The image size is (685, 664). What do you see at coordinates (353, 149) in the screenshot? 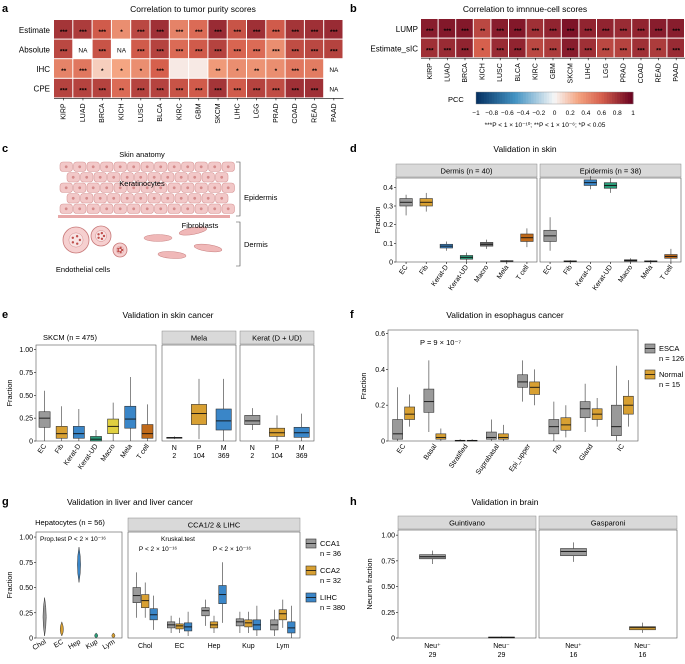
I see `panel-label: d` at bounding box center [353, 149].